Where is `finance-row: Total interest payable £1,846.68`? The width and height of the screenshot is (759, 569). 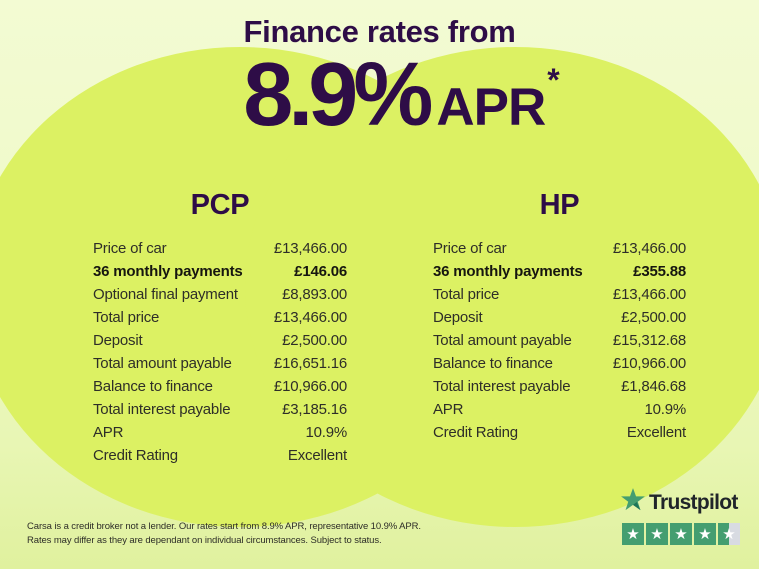 finance-row: Total interest payable £1,846.68 is located at coordinates (559, 386).